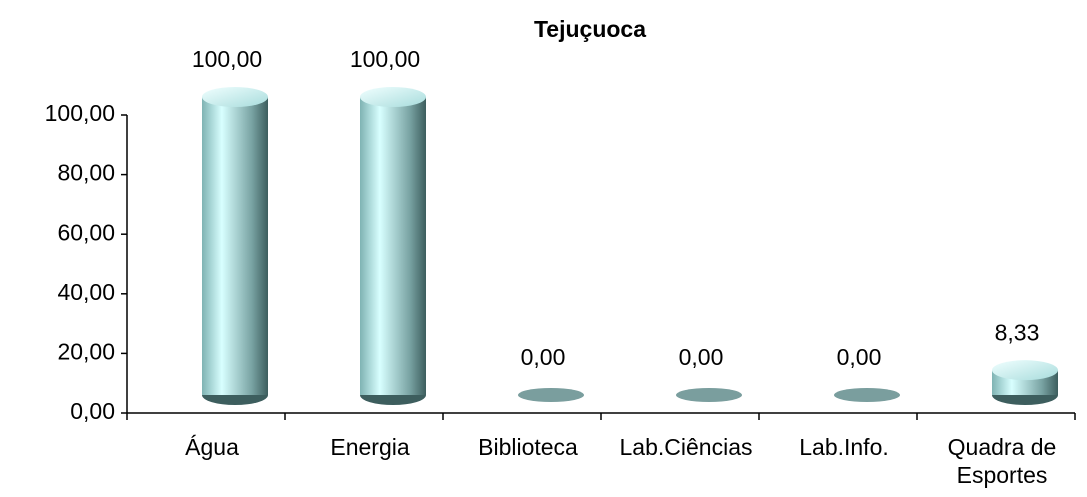 The image size is (1087, 497). I want to click on y-tick-label: 40,00, so click(86, 292).